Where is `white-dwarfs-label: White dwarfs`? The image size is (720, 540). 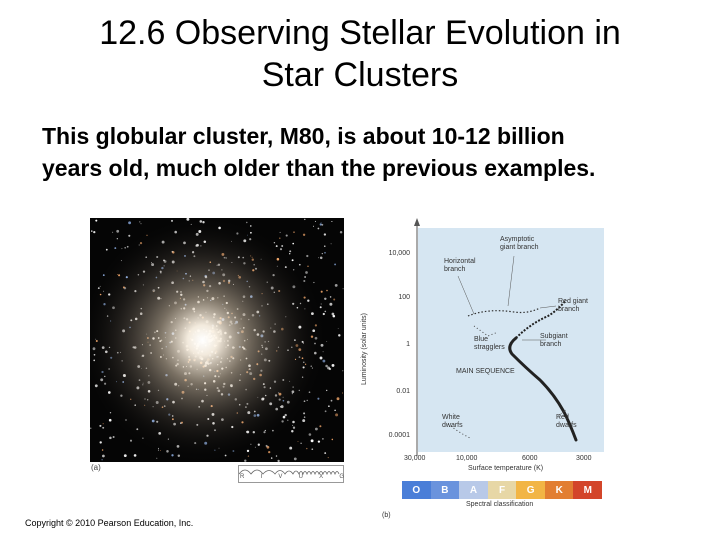
white-dwarfs-label: White dwarfs is located at coordinates (452, 422).